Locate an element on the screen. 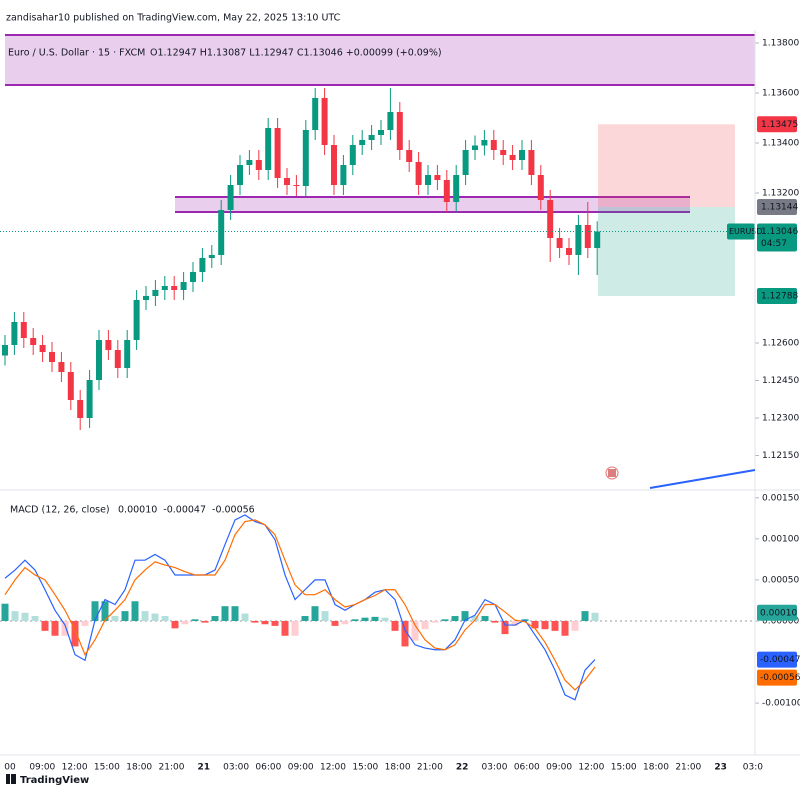 Image resolution: width=800 pixels, height=800 pixels. macd-last-label-box is located at coordinates (777, 659).